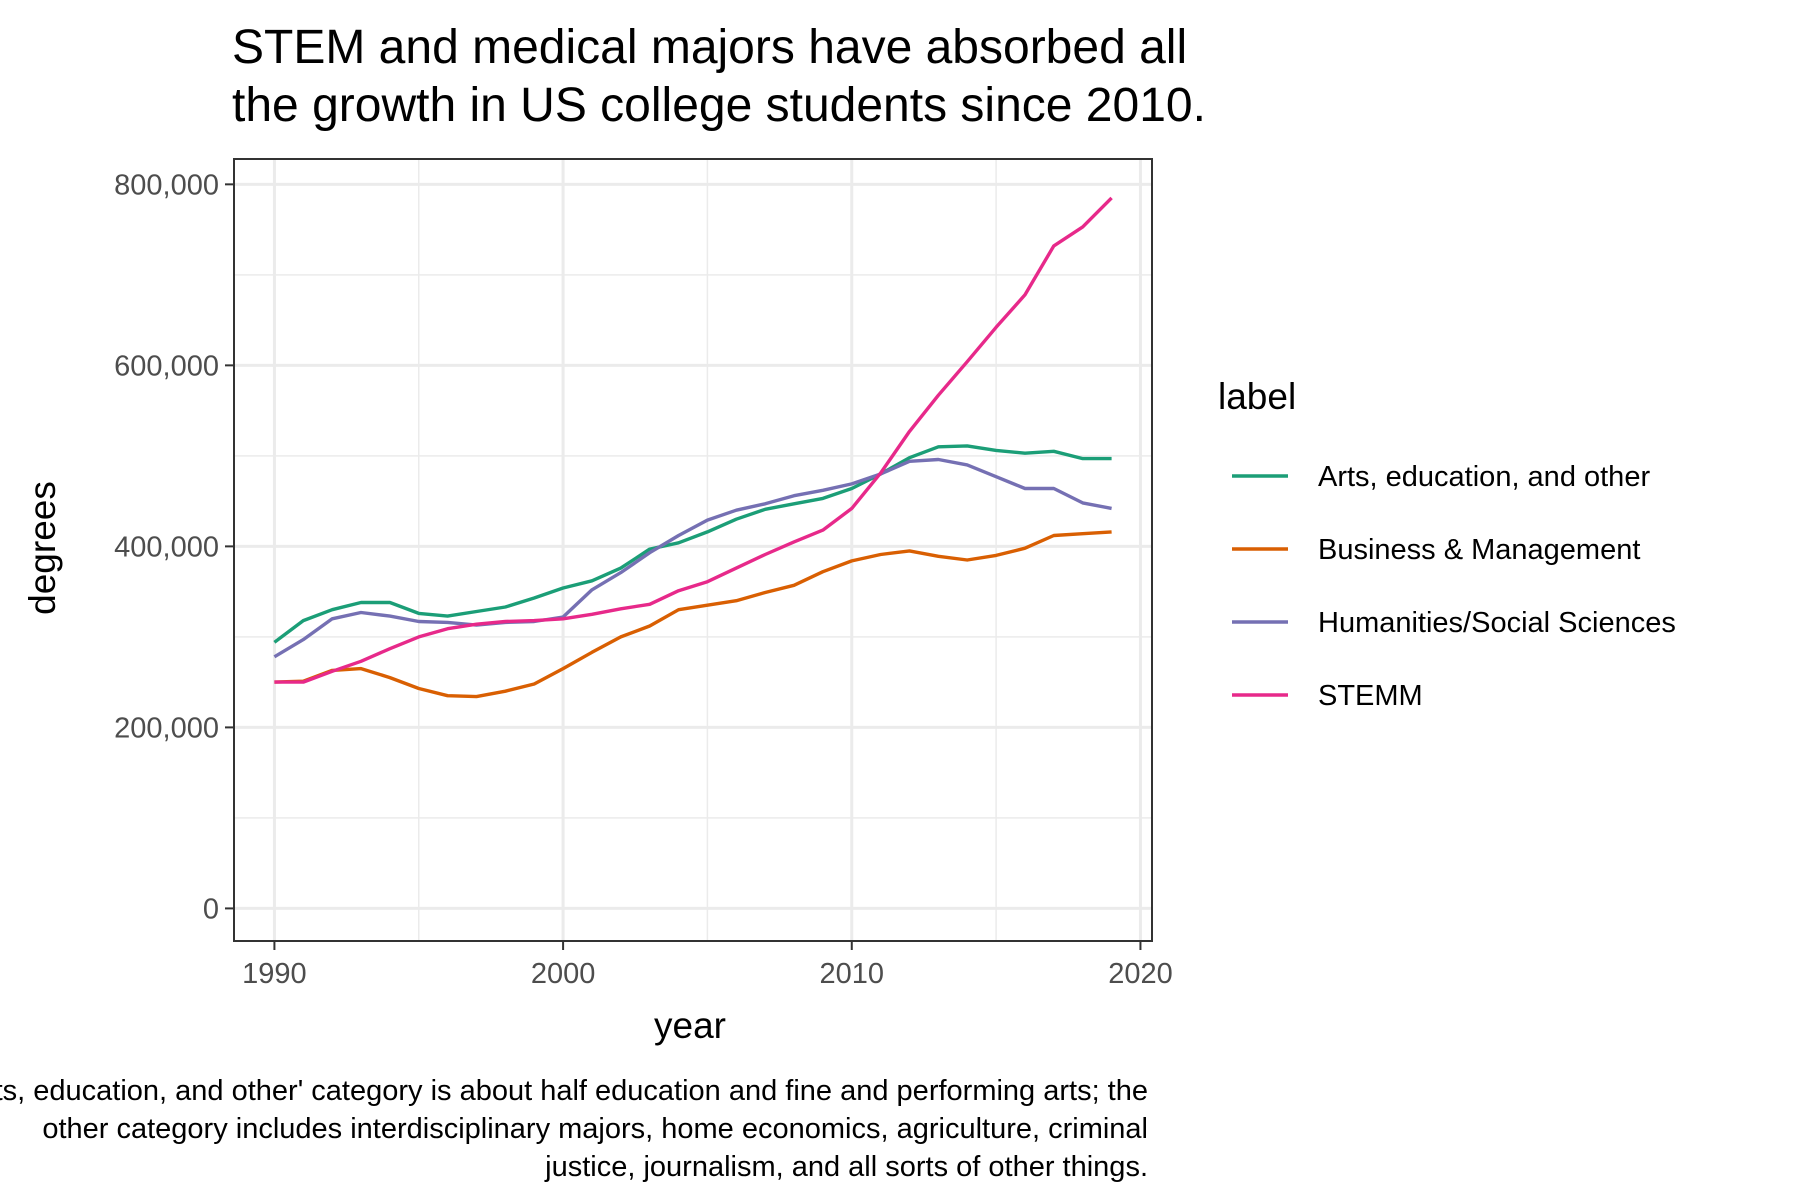  What do you see at coordinates (42, 548) in the screenshot?
I see `y-axis-title: degrees` at bounding box center [42, 548].